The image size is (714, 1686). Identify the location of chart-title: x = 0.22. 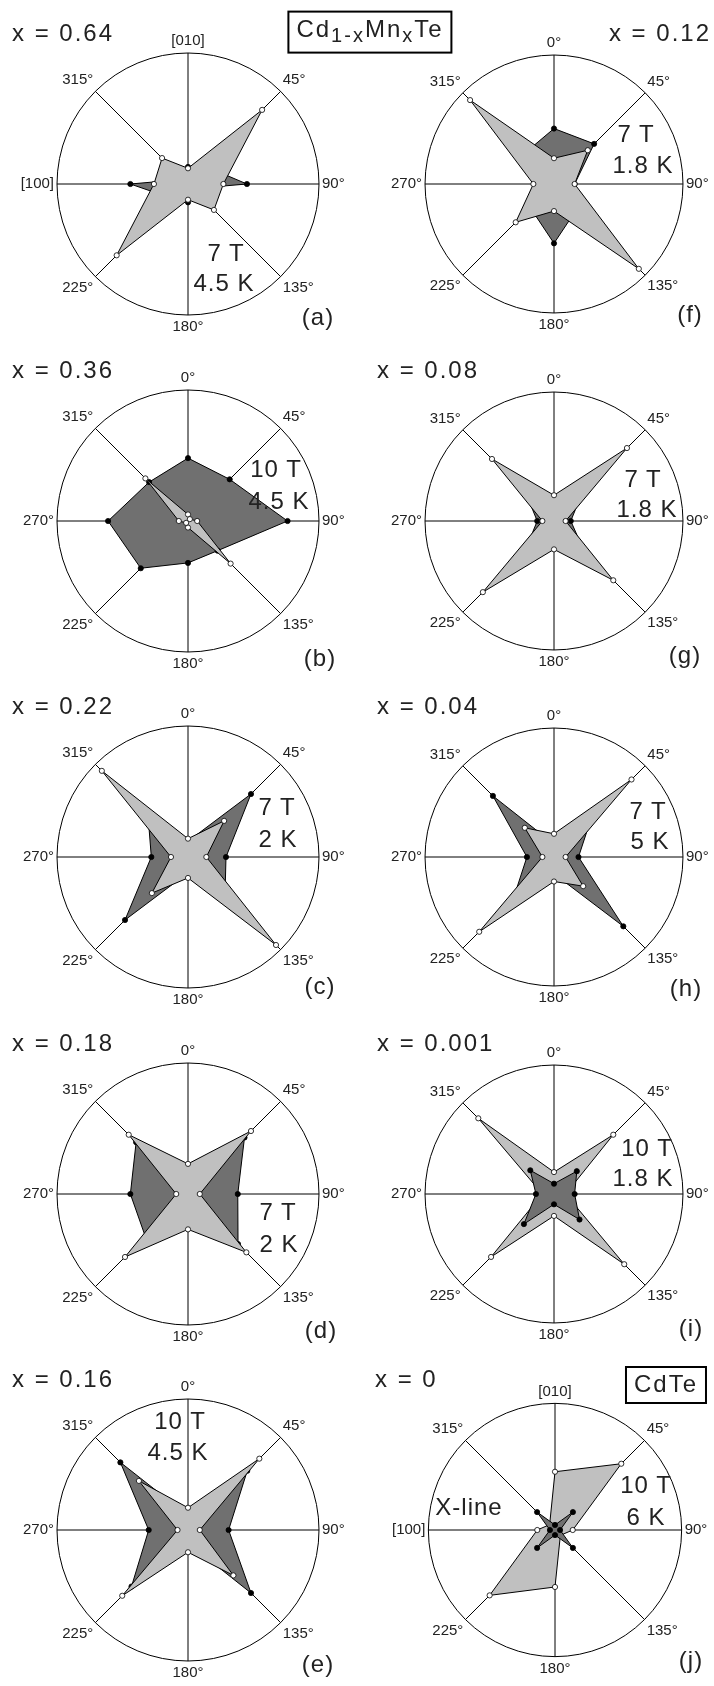
(63, 705).